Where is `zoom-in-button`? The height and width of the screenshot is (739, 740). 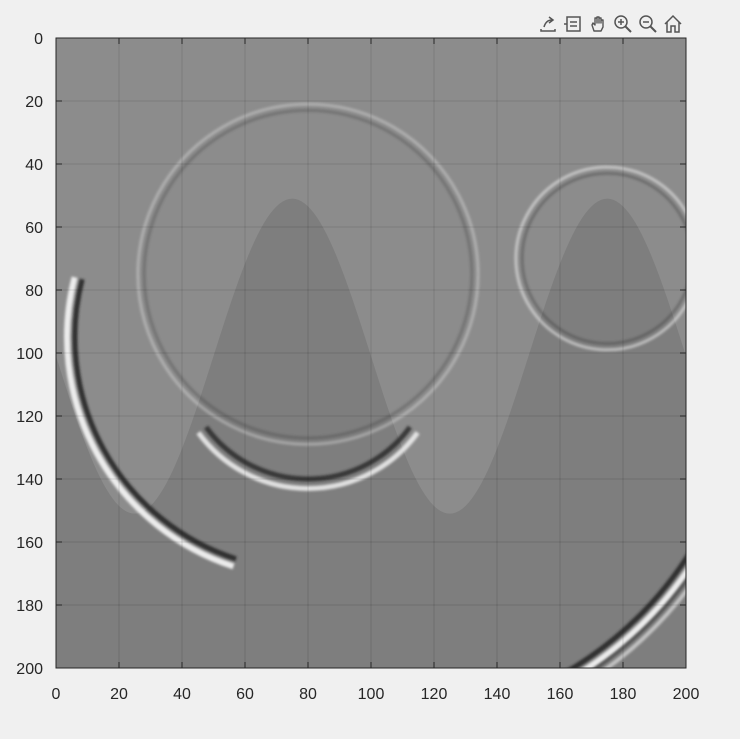
zoom-in-button is located at coordinates (623, 24).